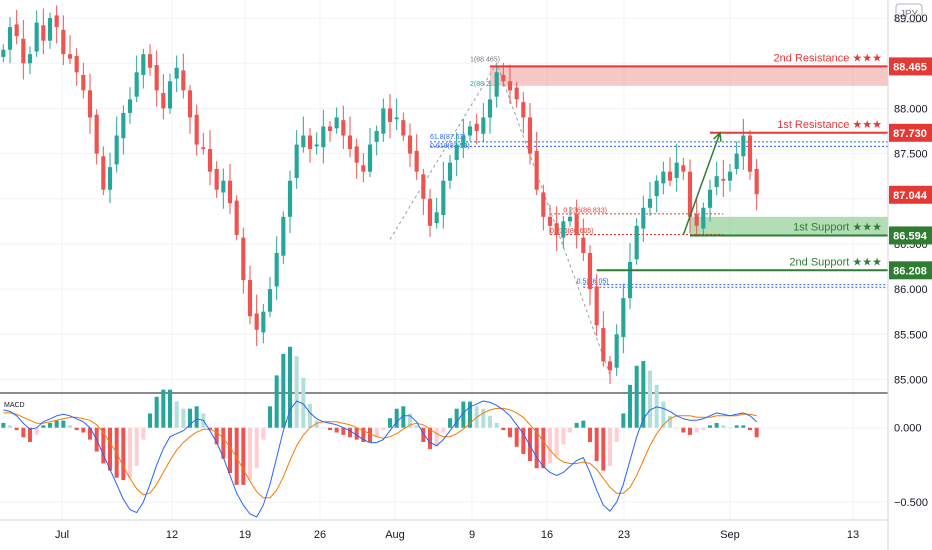 This screenshot has height=550, width=932. Describe the element at coordinates (911, 503) in the screenshot. I see `macd-tick-label: −0.500` at that location.